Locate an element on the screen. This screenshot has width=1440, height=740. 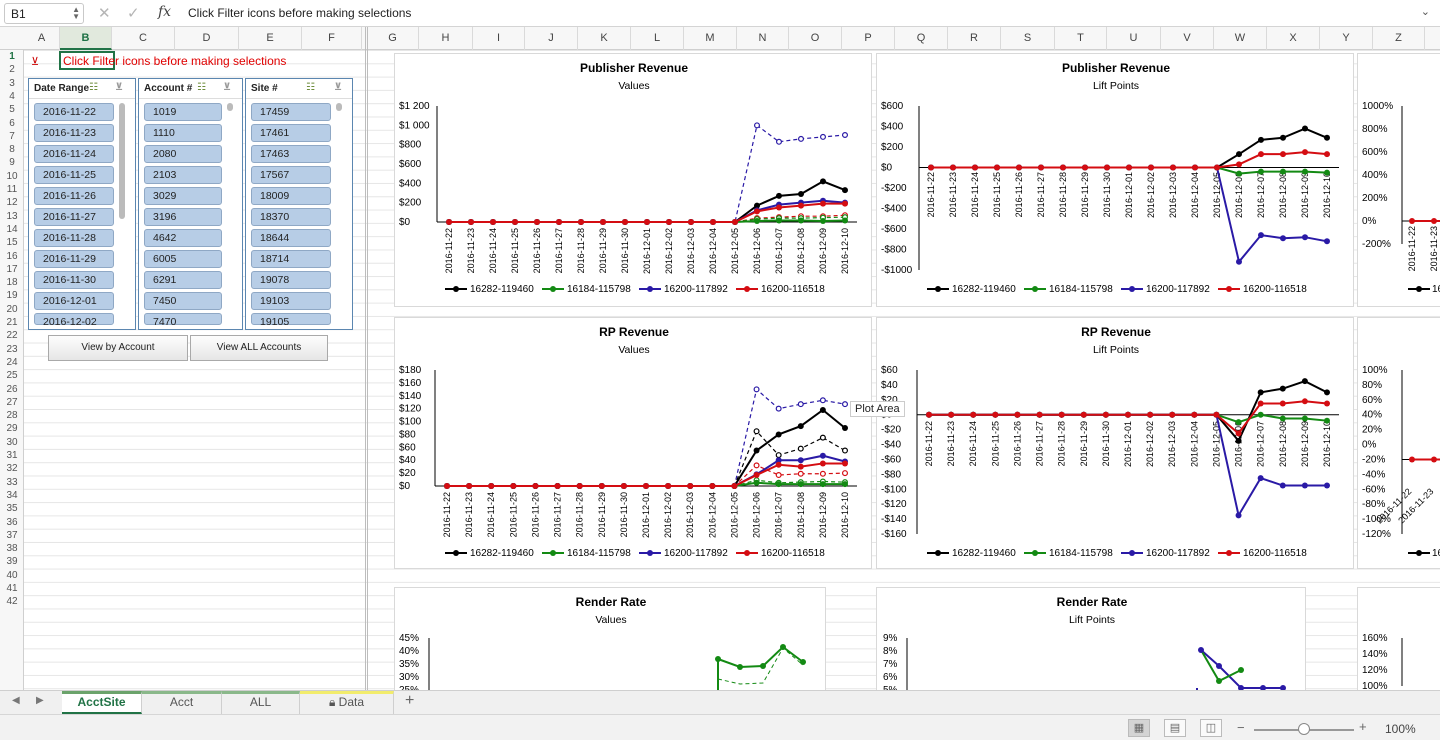
zoom-in-icon: + is located at coordinates (1363, 726).